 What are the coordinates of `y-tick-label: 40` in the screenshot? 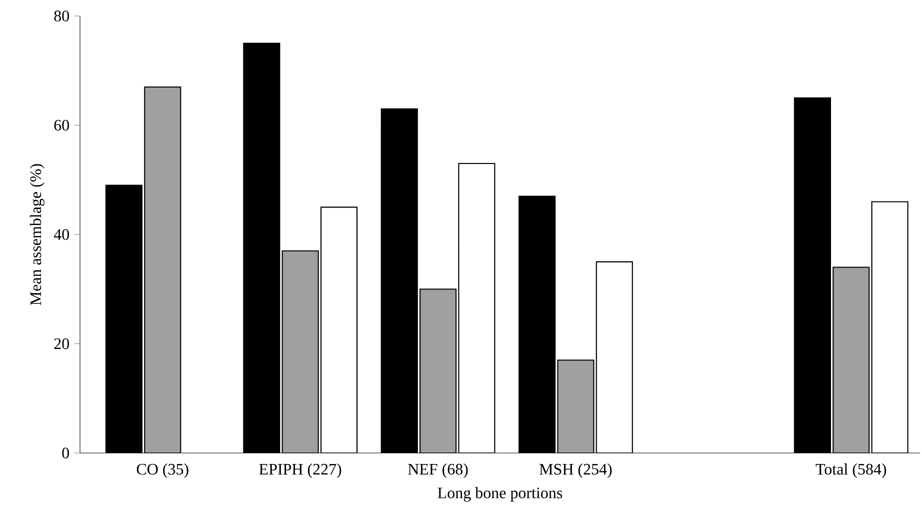 It's located at (61, 234).